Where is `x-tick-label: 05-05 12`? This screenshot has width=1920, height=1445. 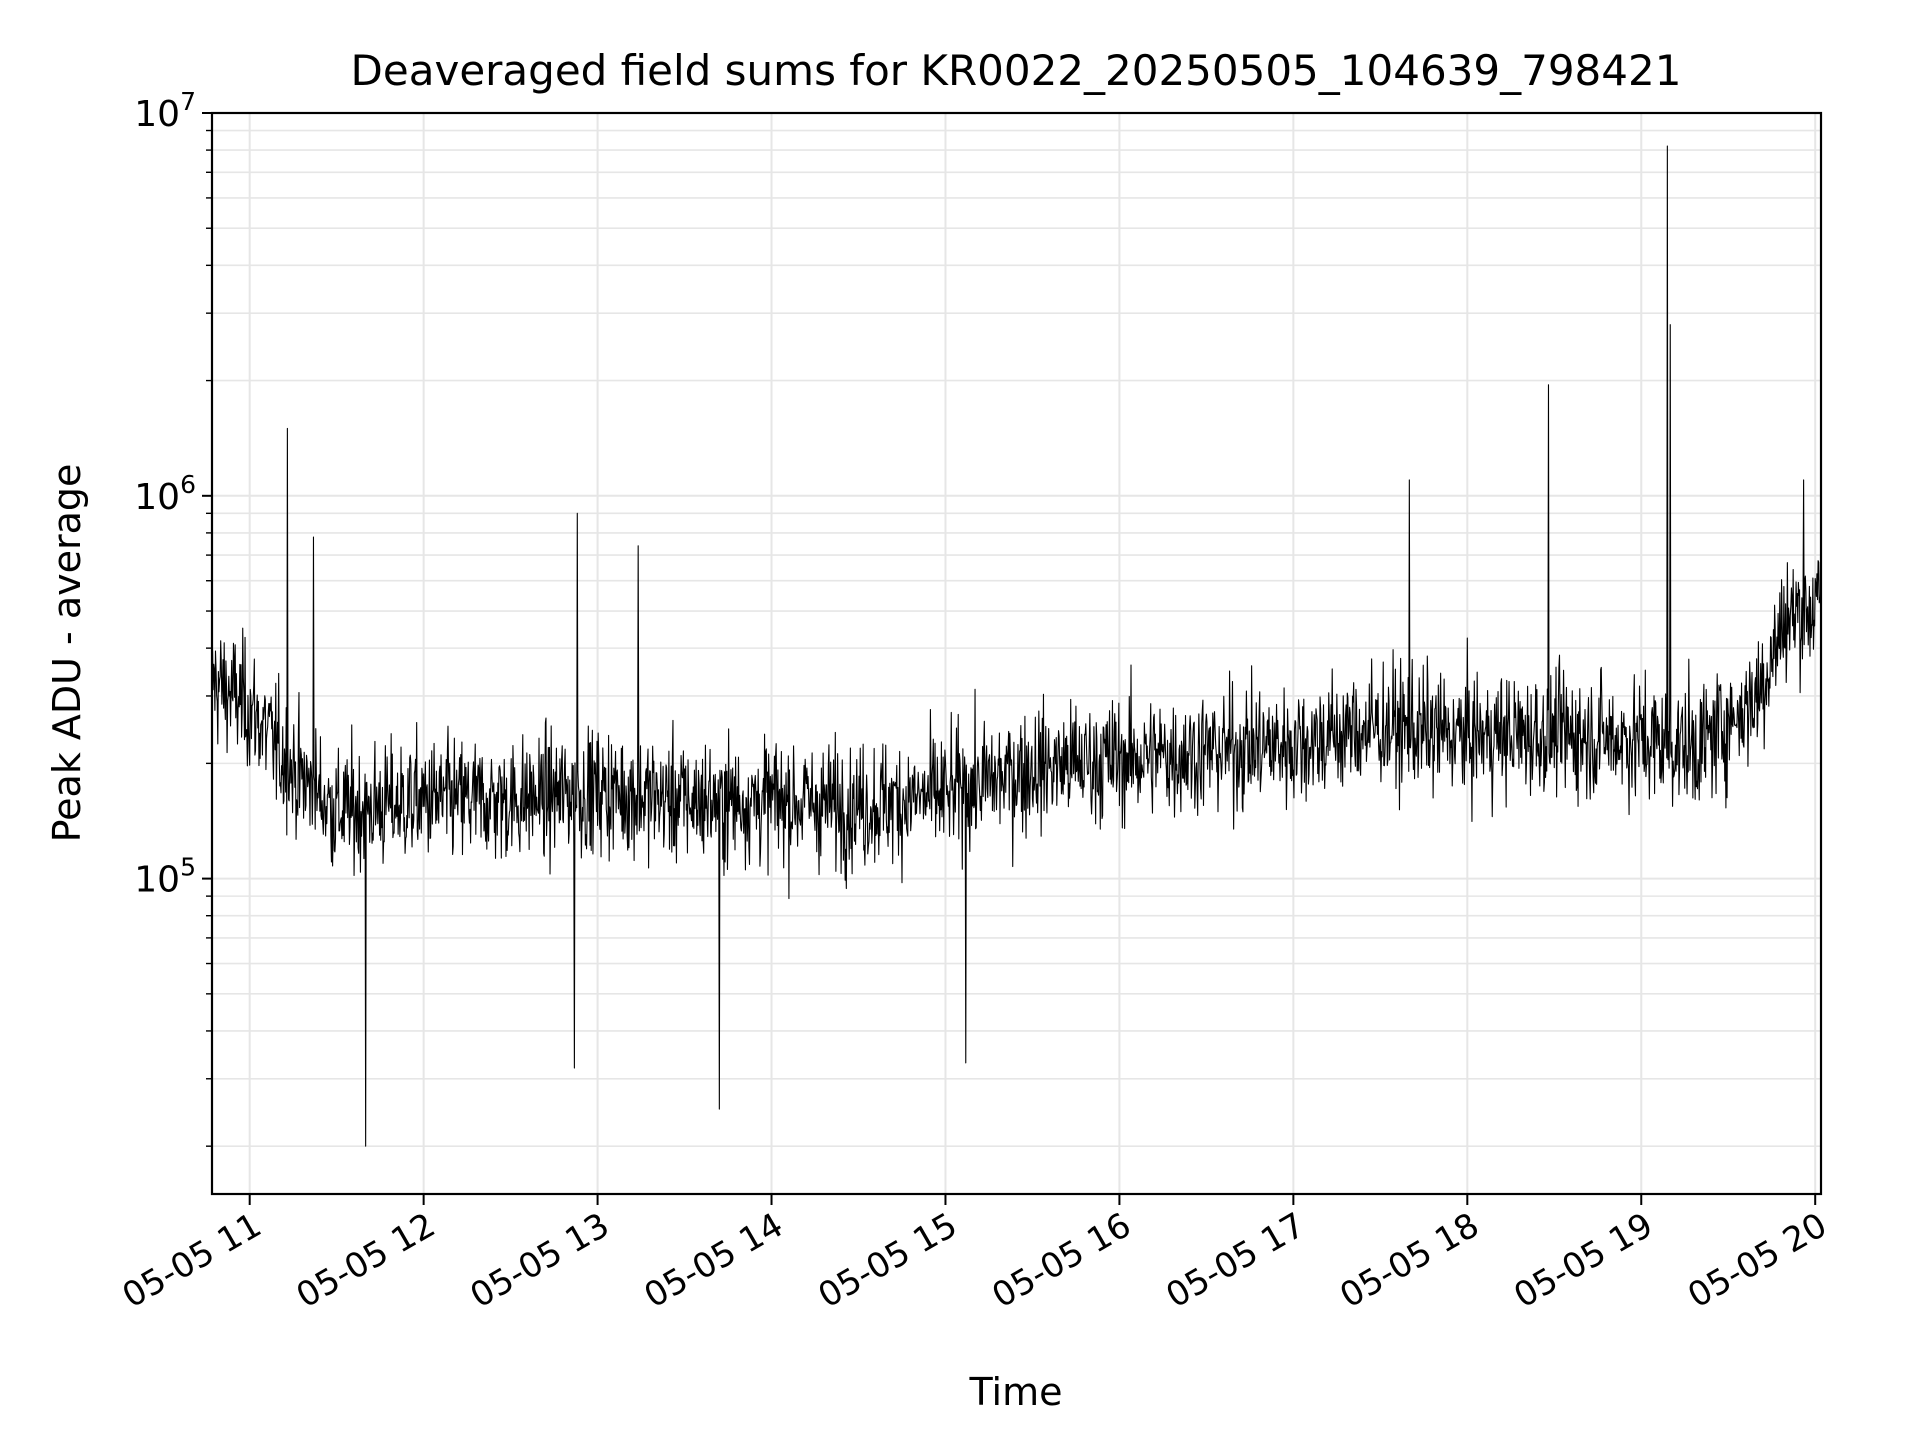 x-tick-label: 05-05 12 is located at coordinates (366, 1260).